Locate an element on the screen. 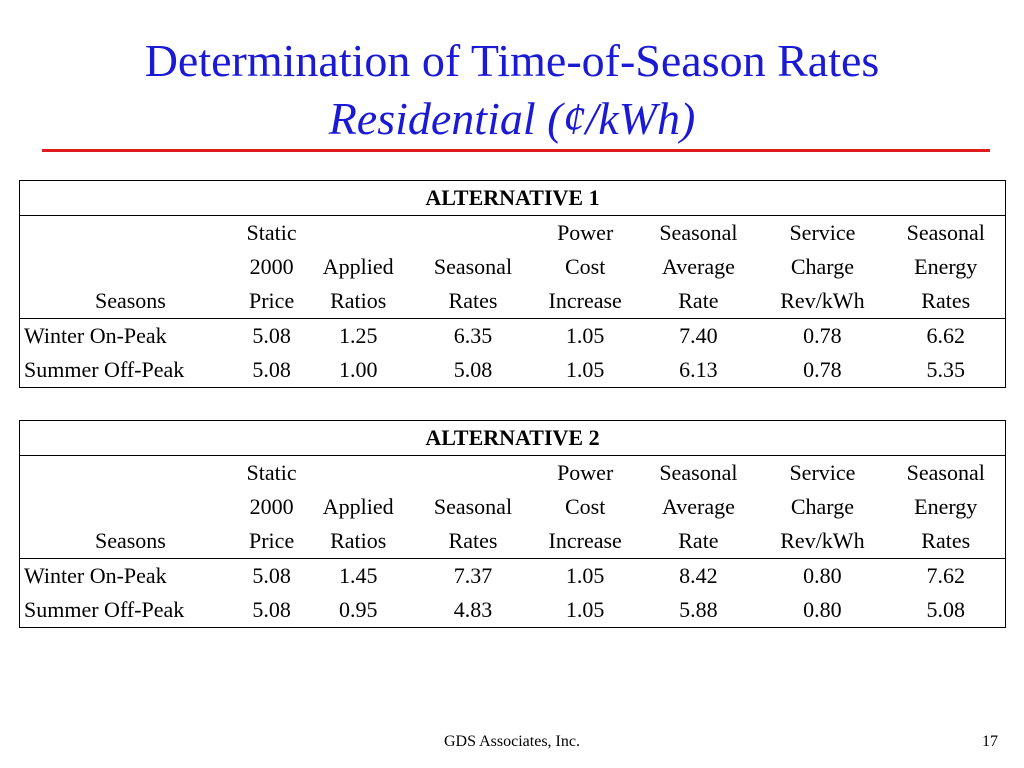 The width and height of the screenshot is (1024, 768). value-cell: 6.35 is located at coordinates (473, 335).